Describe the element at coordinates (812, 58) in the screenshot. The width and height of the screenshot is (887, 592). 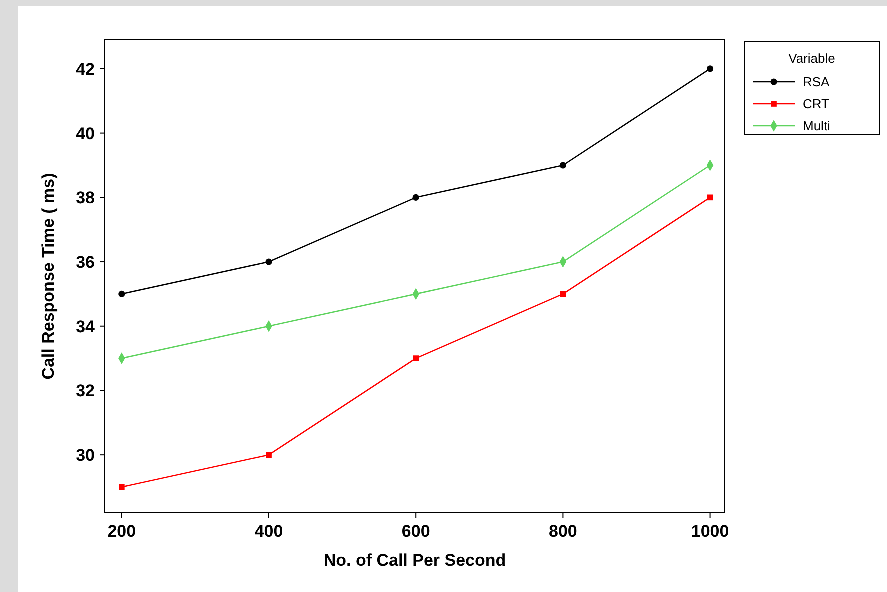
I see `legend-title: Variable` at that location.